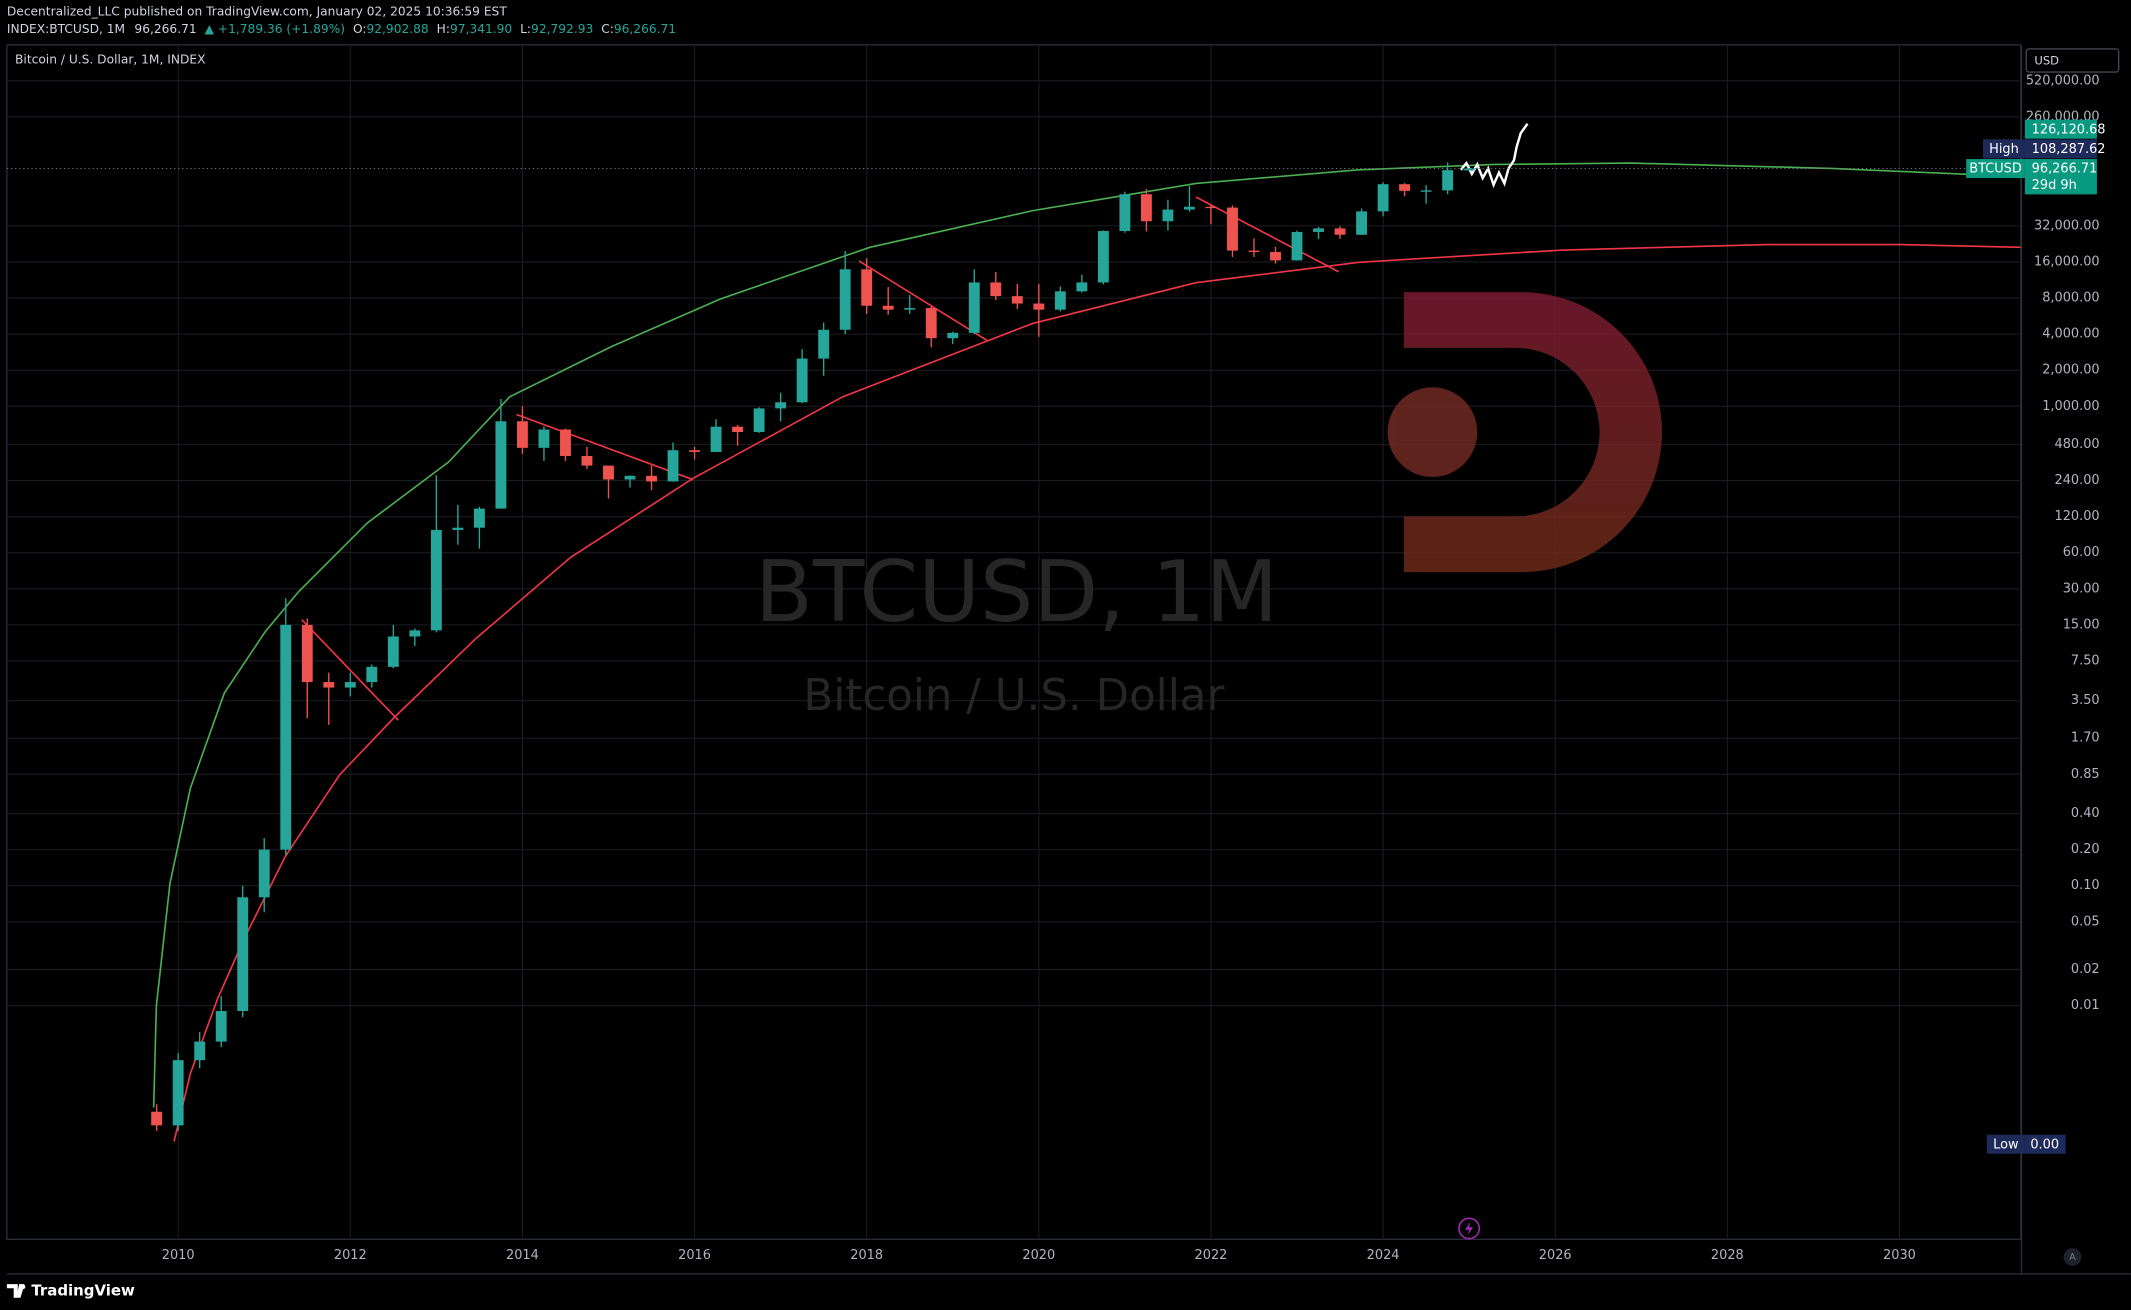  I want to click on logo-watermark, so click(1524, 432).